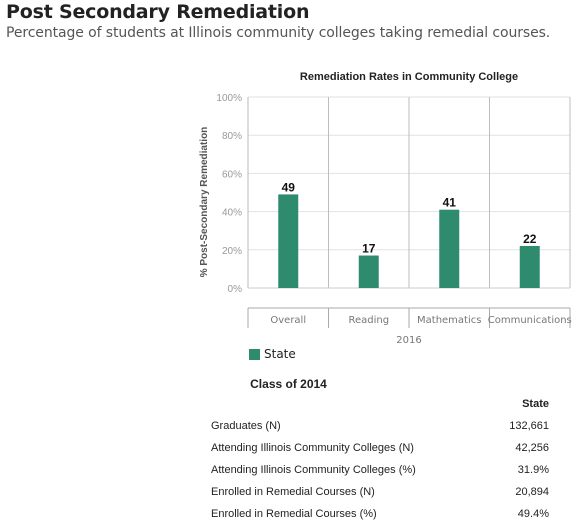  What do you see at coordinates (380, 492) in the screenshot?
I see `table-row: Enrolled in Remedial Courses (N) 20,894` at bounding box center [380, 492].